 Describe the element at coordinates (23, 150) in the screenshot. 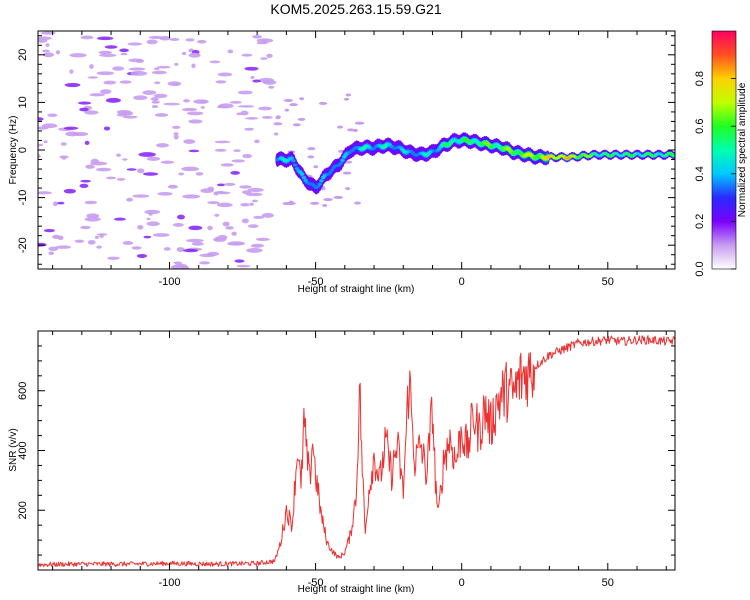

I see `y-tick-label: 0` at that location.